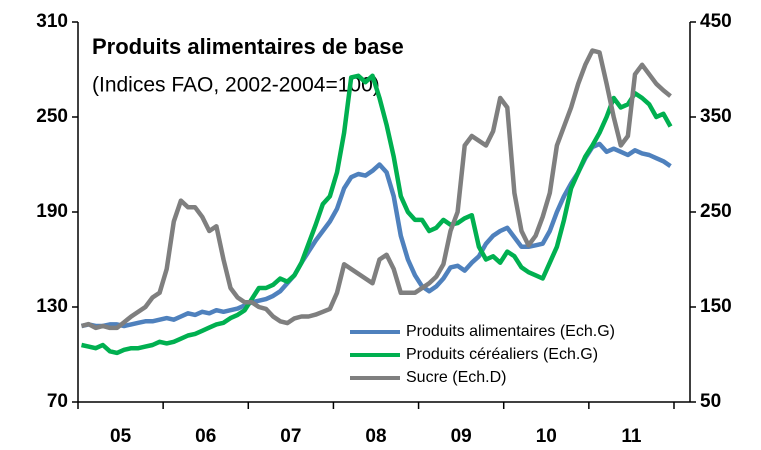  Describe the element at coordinates (710, 401) in the screenshot. I see `y2-tick-label: 50` at that location.